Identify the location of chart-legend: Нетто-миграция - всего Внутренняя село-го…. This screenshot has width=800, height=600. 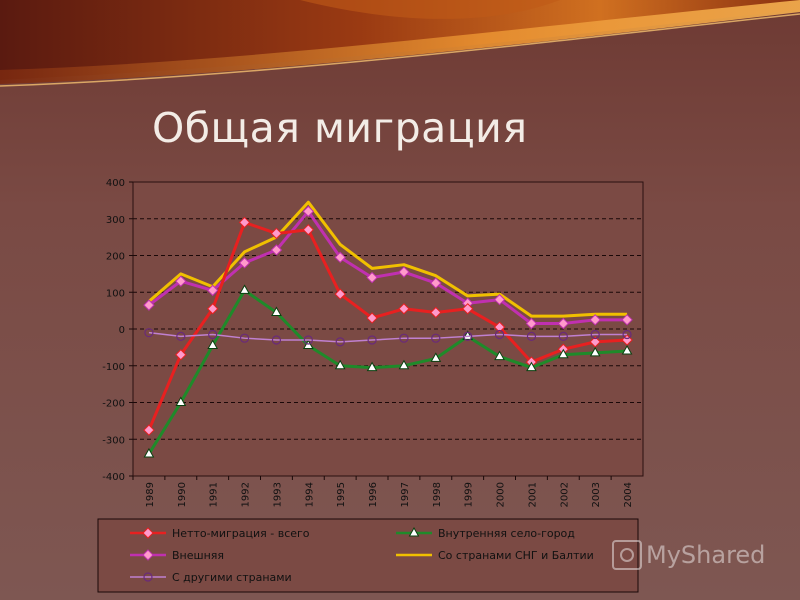
(368, 555).